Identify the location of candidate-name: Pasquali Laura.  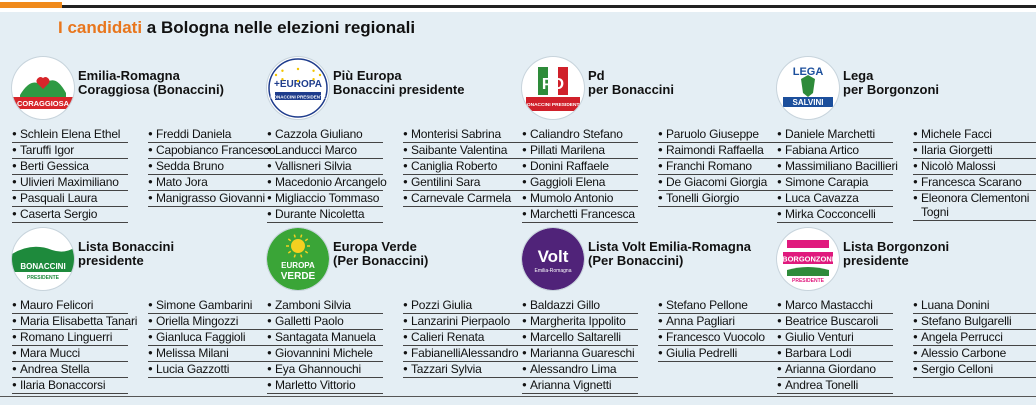
(70, 199).